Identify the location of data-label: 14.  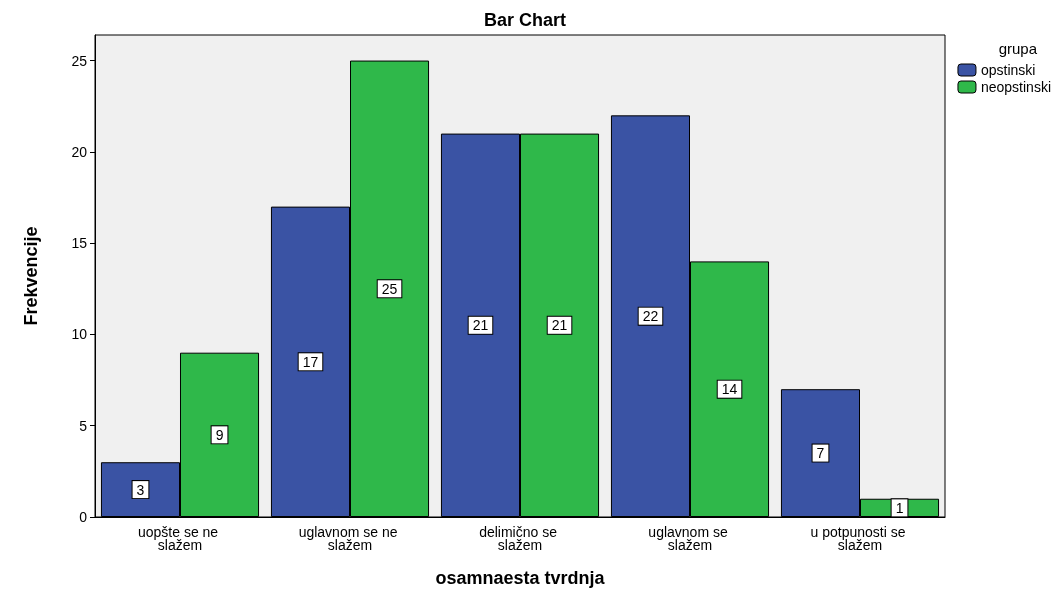
(729, 389).